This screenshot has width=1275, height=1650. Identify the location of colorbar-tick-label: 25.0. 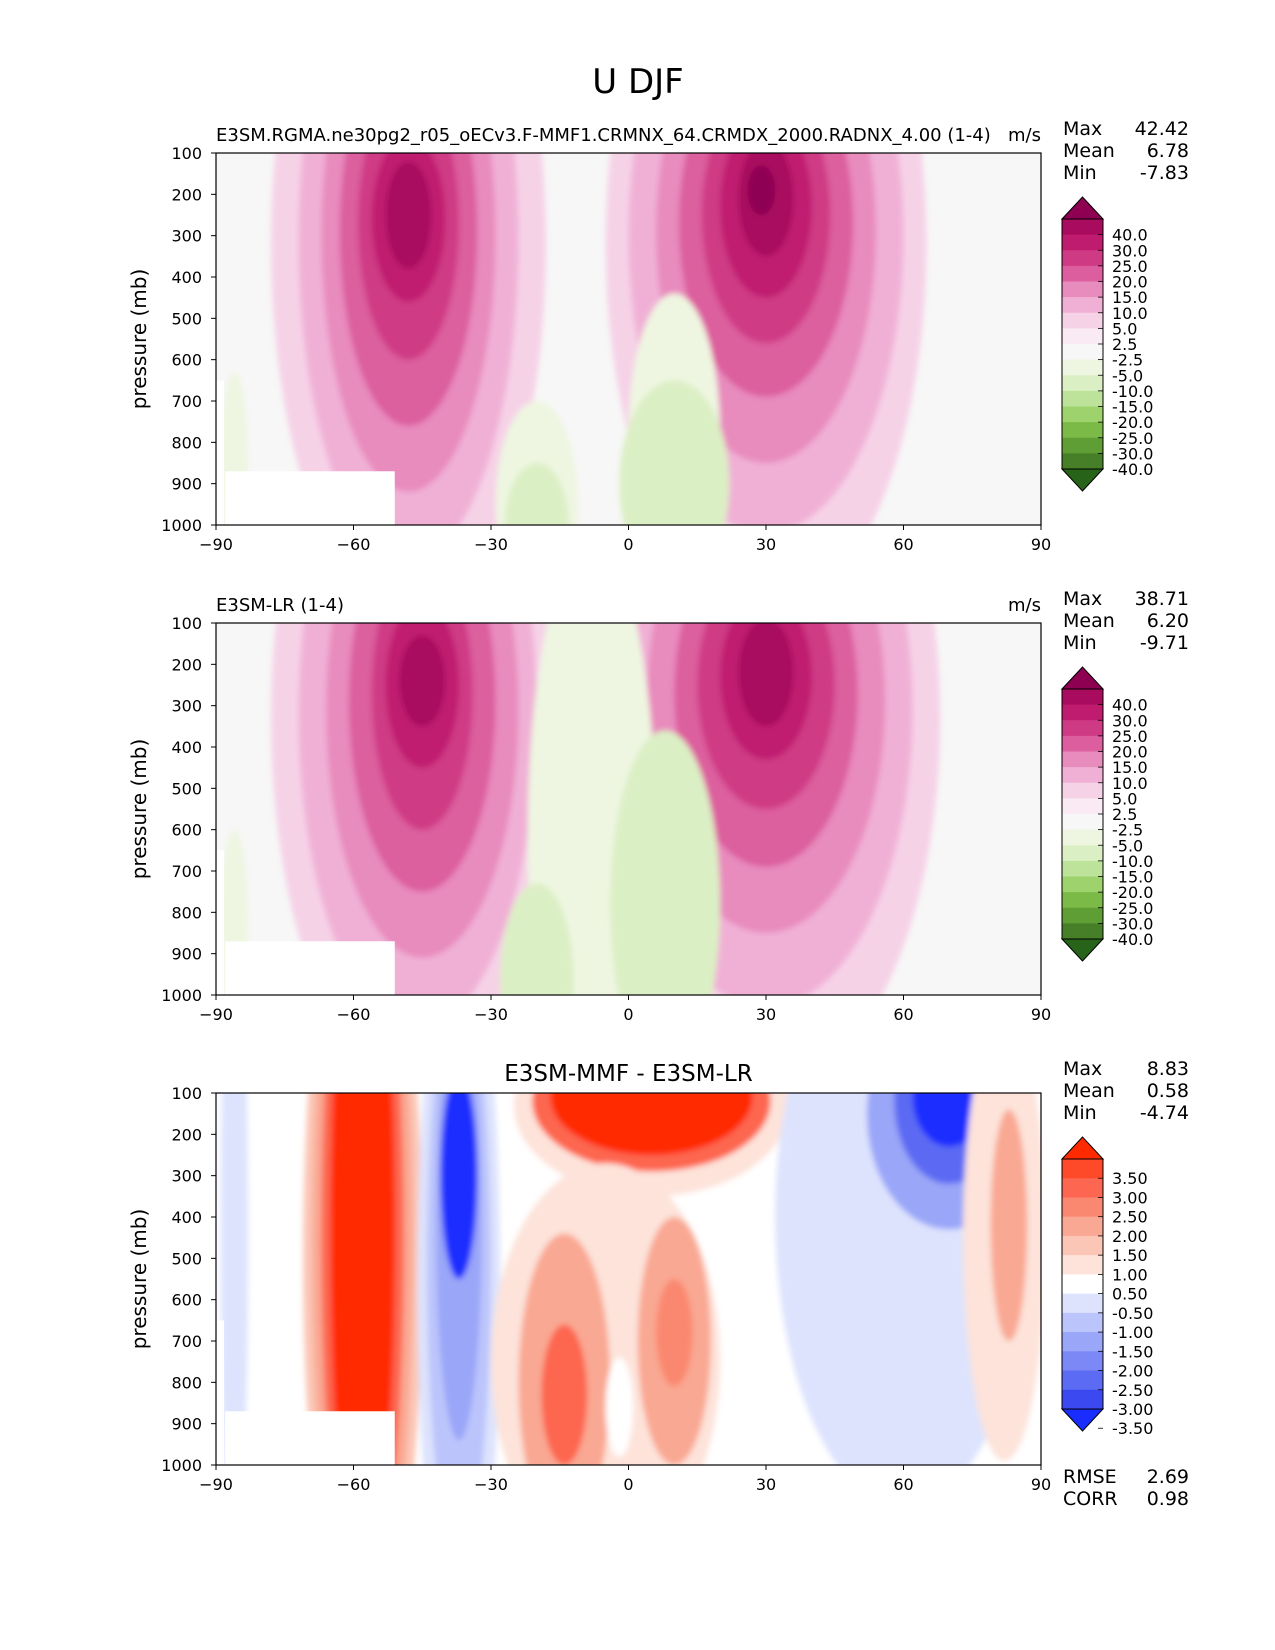
(1130, 266).